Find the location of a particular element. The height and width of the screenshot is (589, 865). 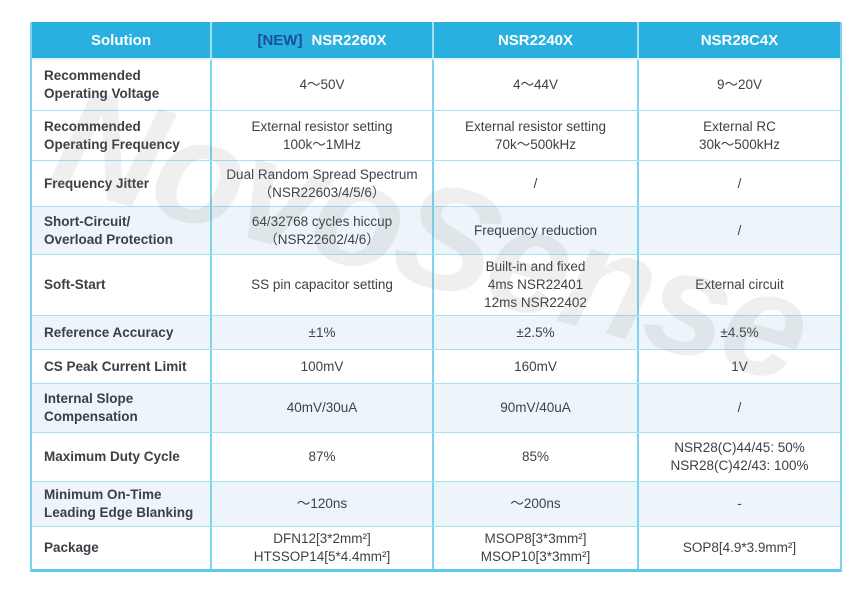

table-row: Reference Accuracy ±1% ±2.5% ±4.5% is located at coordinates (436, 332).